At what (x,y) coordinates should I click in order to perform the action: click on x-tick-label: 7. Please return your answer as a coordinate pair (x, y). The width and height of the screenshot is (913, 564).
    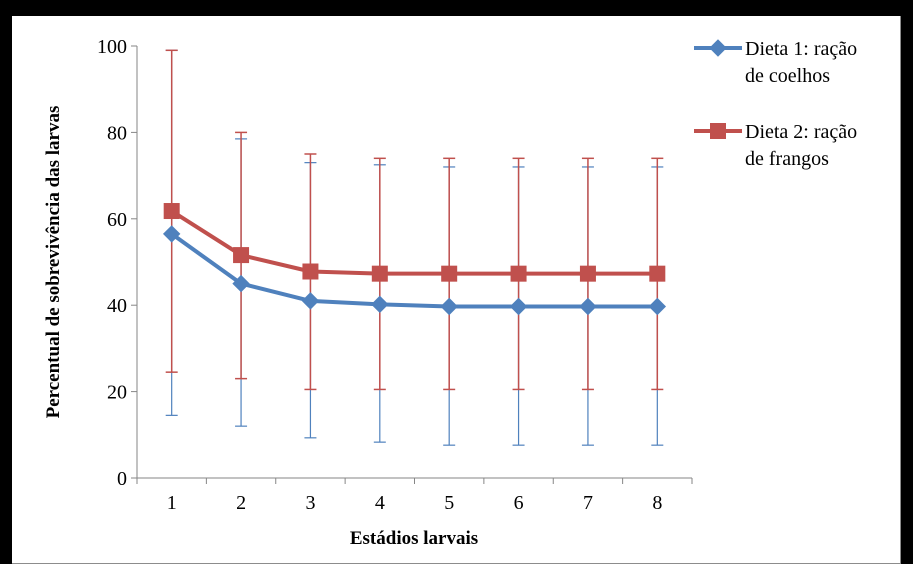
    Looking at the image, I should click on (588, 503).